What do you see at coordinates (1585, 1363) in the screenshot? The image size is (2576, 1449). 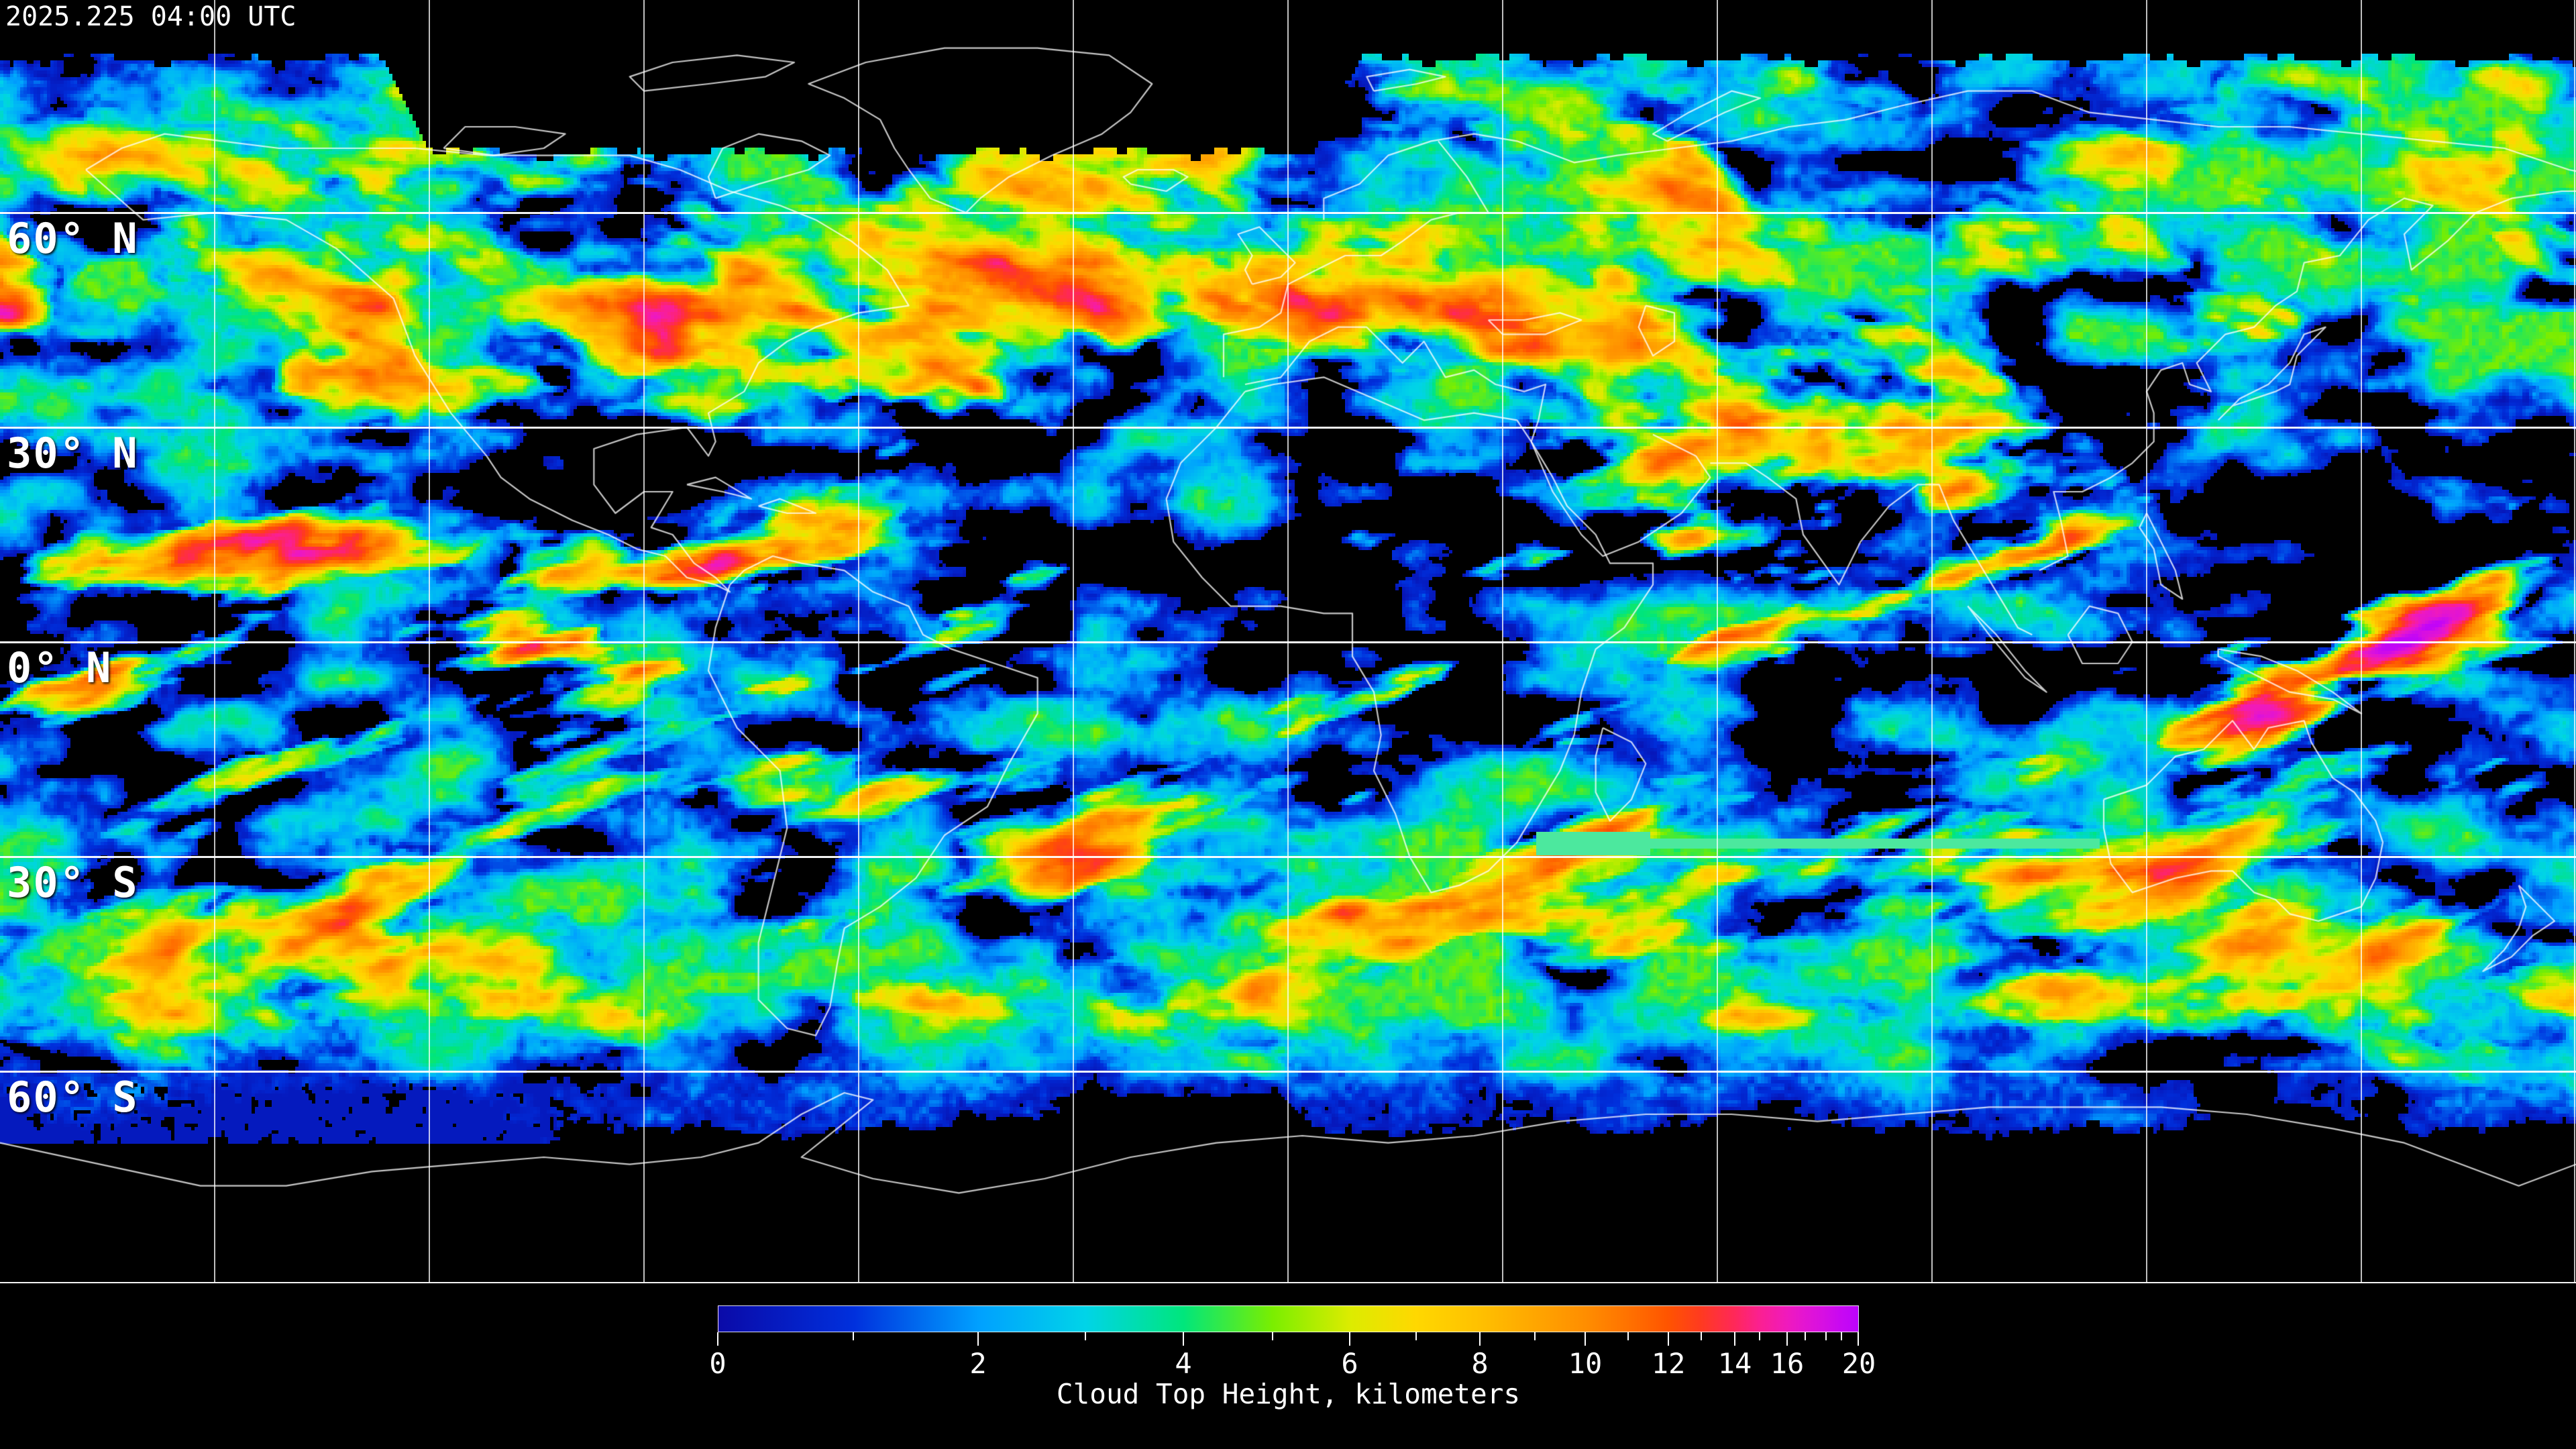 I see `colorbar-tick-label: 10` at bounding box center [1585, 1363].